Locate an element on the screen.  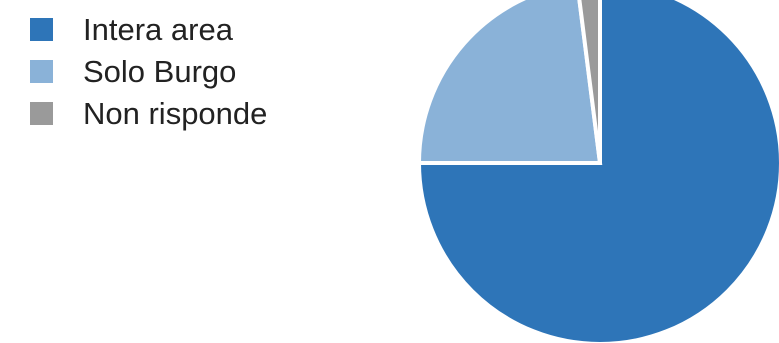
legend-item-solo-burgo: Solo Burgo is located at coordinates (148, 71).